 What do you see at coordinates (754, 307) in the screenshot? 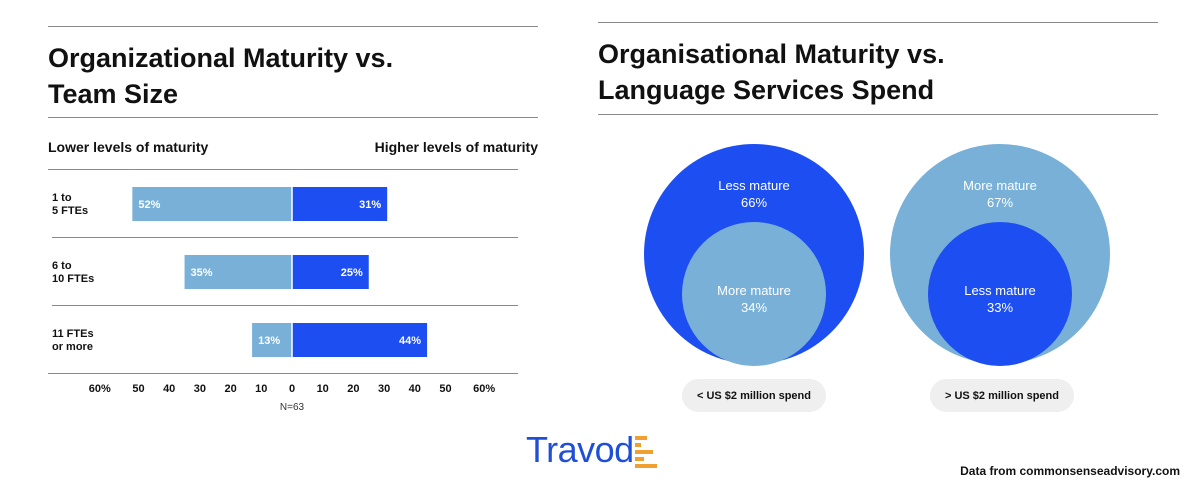
I see `inner-circle-value: 34%` at bounding box center [754, 307].